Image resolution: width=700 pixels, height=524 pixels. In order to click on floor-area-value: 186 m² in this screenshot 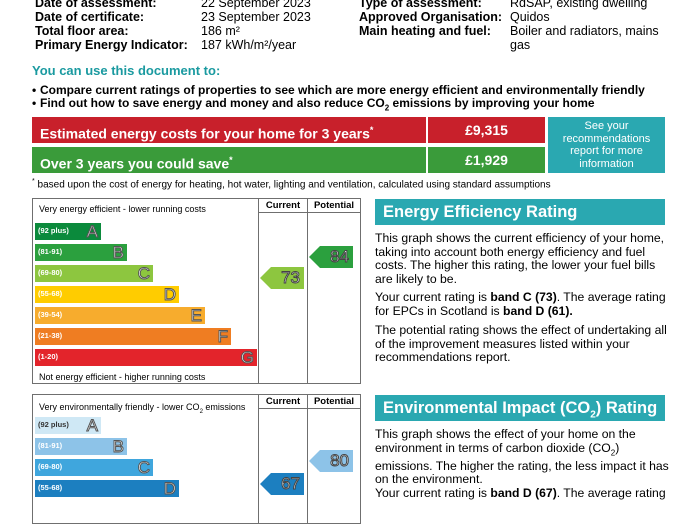, I will do `click(220, 31)`.